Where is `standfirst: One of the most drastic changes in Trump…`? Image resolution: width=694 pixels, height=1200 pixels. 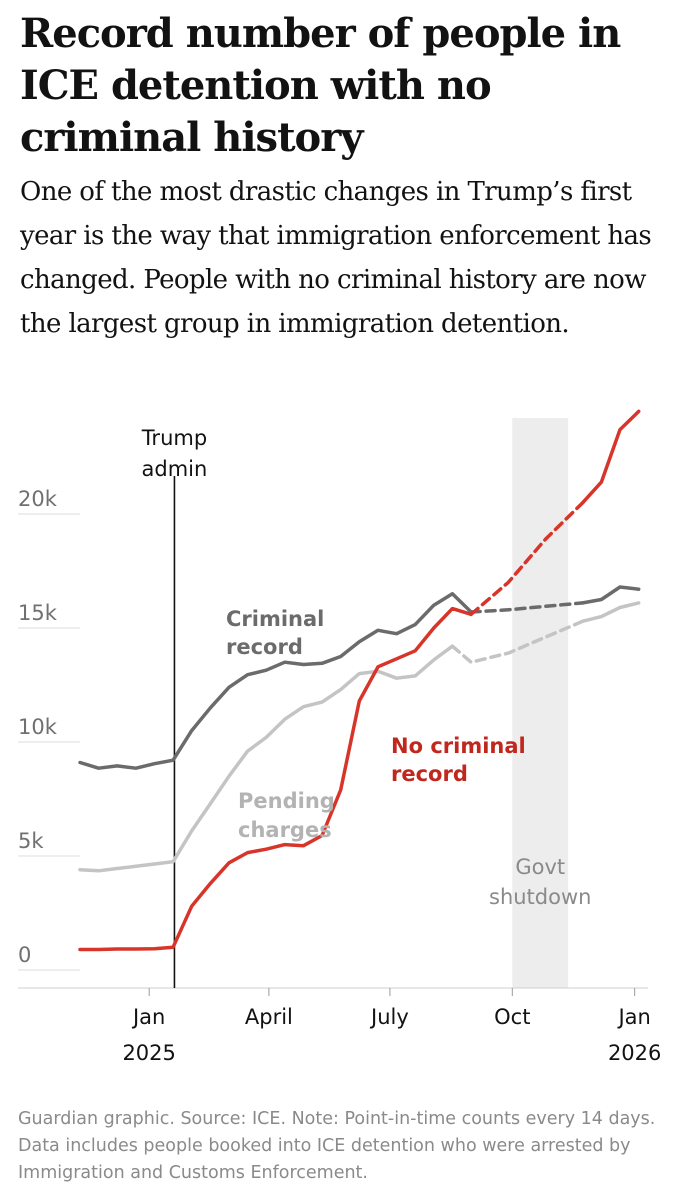 standfirst: One of the most drastic changes in Trump… is located at coordinates (336, 258).